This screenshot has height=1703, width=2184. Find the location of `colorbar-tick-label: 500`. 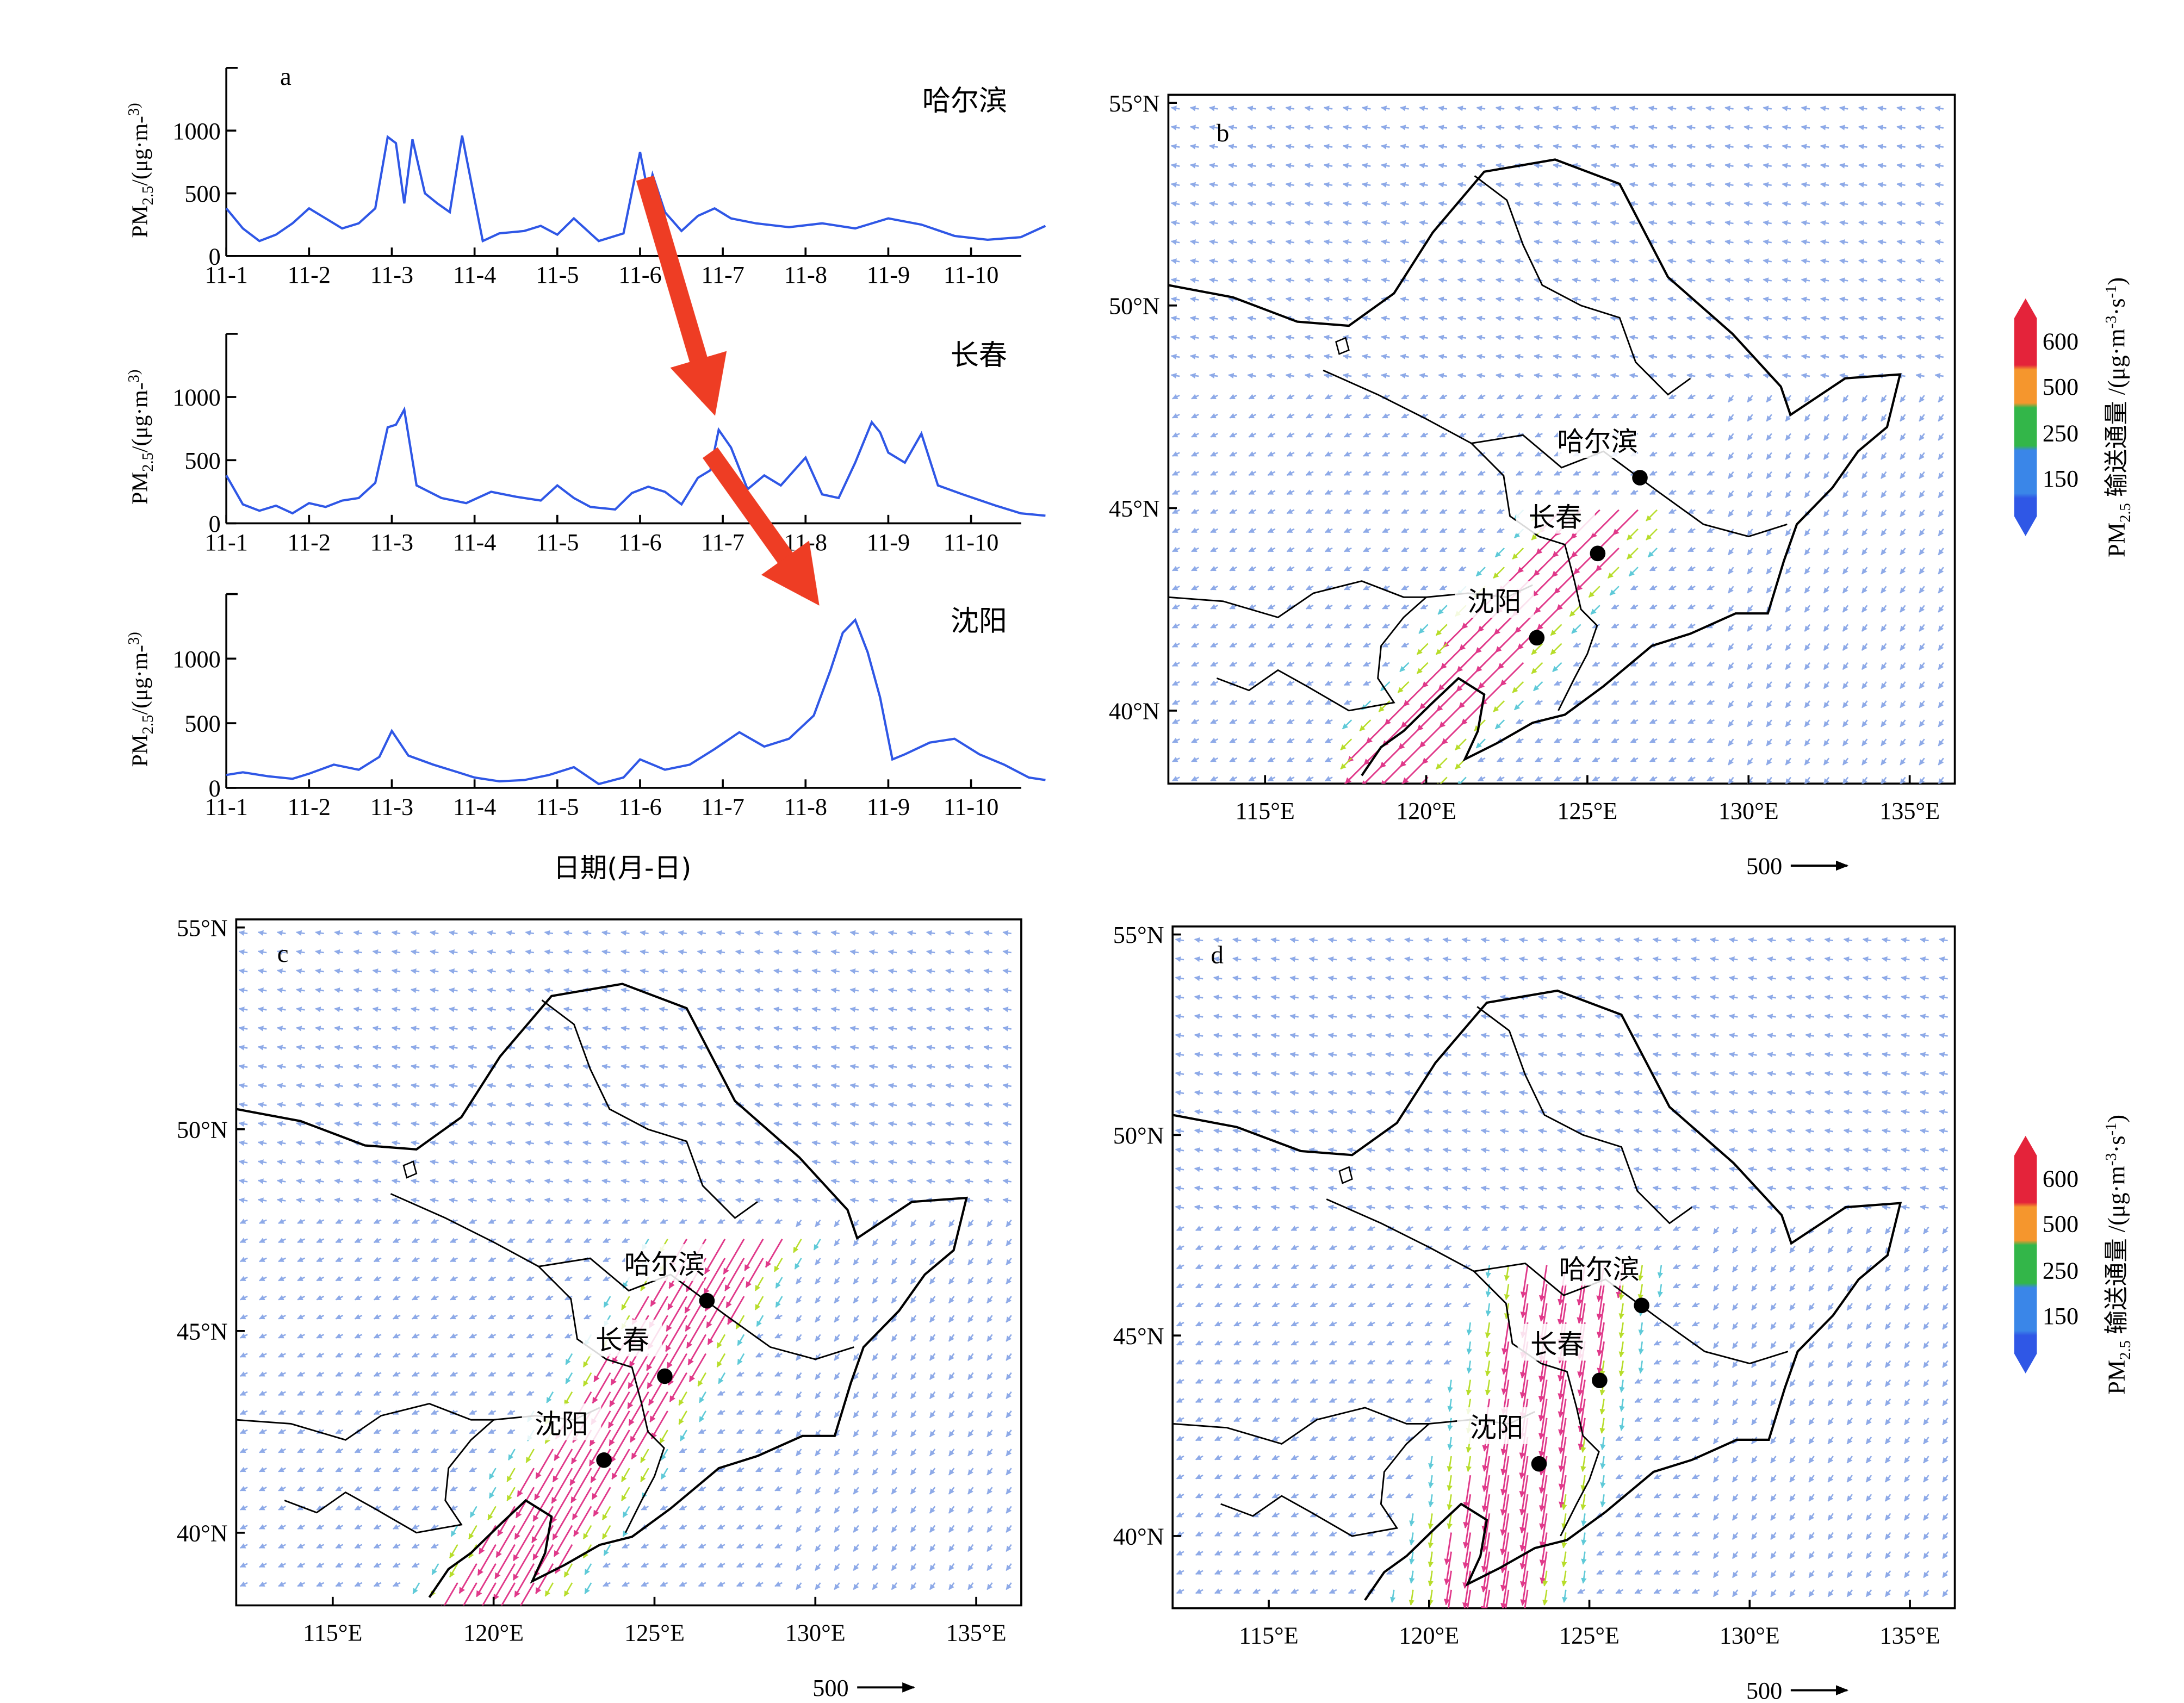

colorbar-tick-label: 500 is located at coordinates (2060, 387).